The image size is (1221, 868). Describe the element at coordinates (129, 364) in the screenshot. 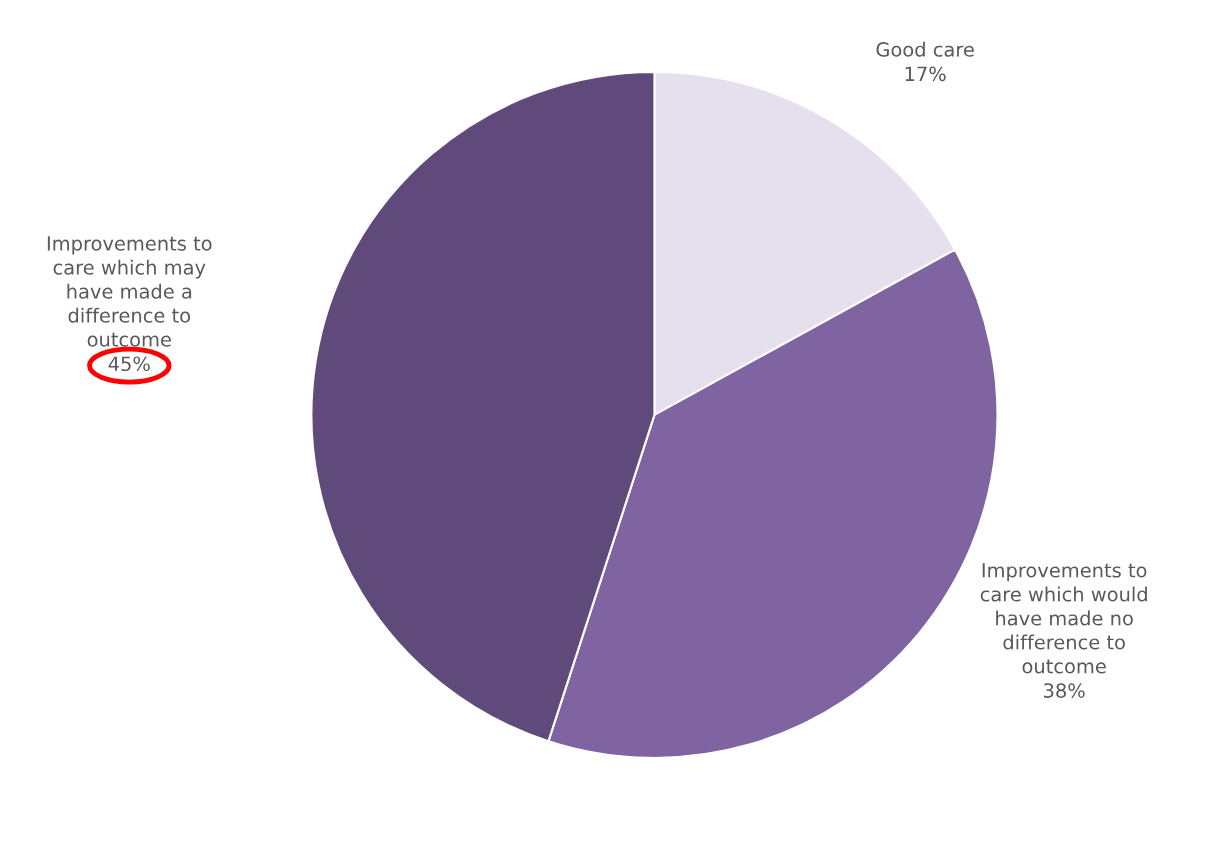

I see `data-label: 45%` at that location.